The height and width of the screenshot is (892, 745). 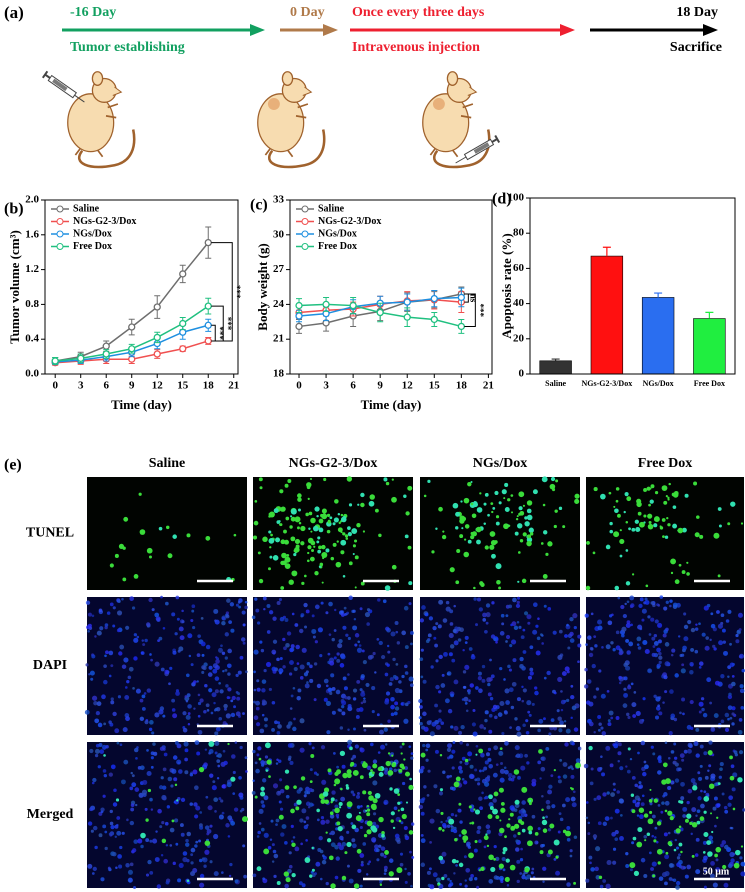 I want to click on x-tick-label: 12, so click(x=158, y=386).